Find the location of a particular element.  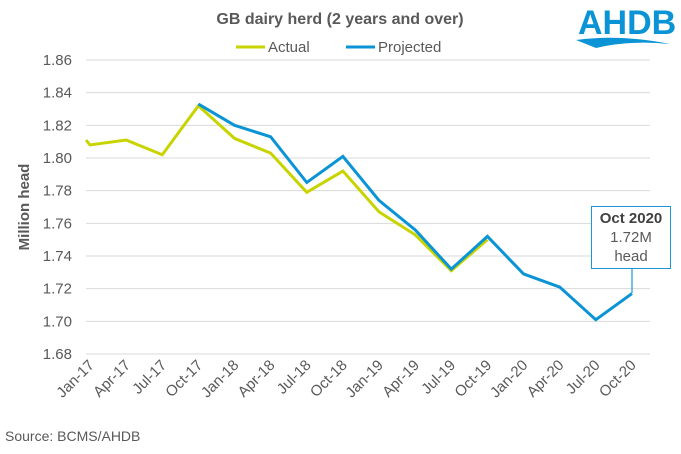

chart-title: GB dairy herd (2 years and over) is located at coordinates (339, 19).